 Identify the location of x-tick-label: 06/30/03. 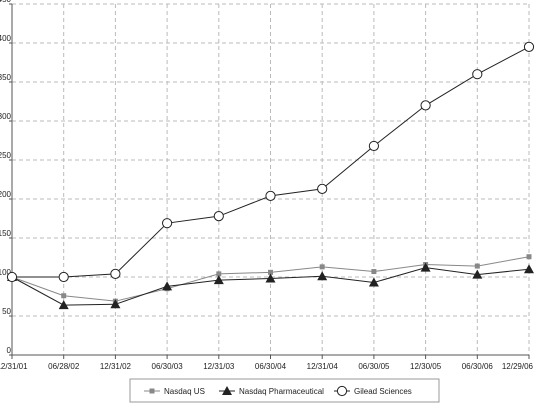
(168, 366).